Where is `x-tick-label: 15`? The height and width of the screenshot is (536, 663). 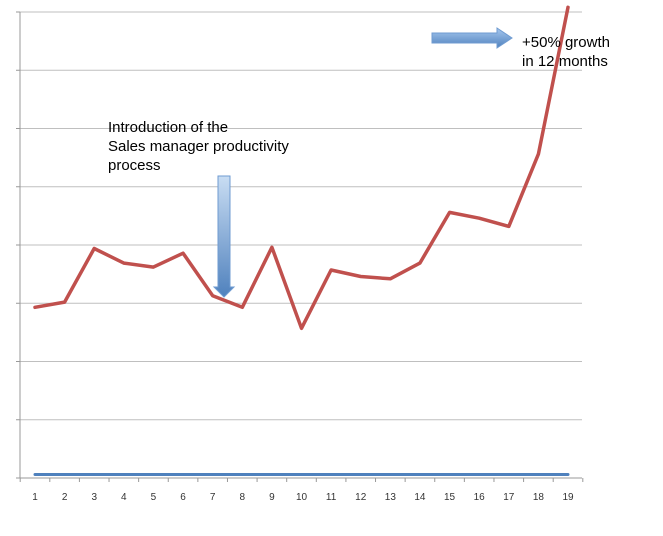
x-tick-label: 15 is located at coordinates (450, 497).